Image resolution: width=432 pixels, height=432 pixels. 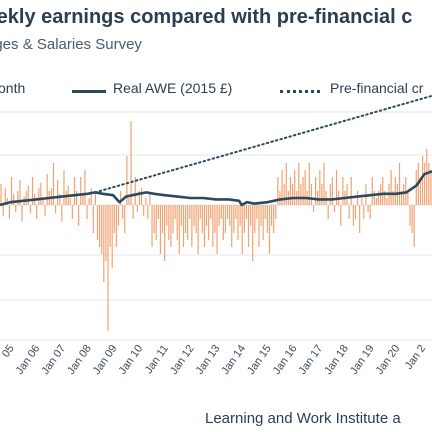 What do you see at coordinates (216, 188) in the screenshot?
I see `series-real-awe` at bounding box center [216, 188].